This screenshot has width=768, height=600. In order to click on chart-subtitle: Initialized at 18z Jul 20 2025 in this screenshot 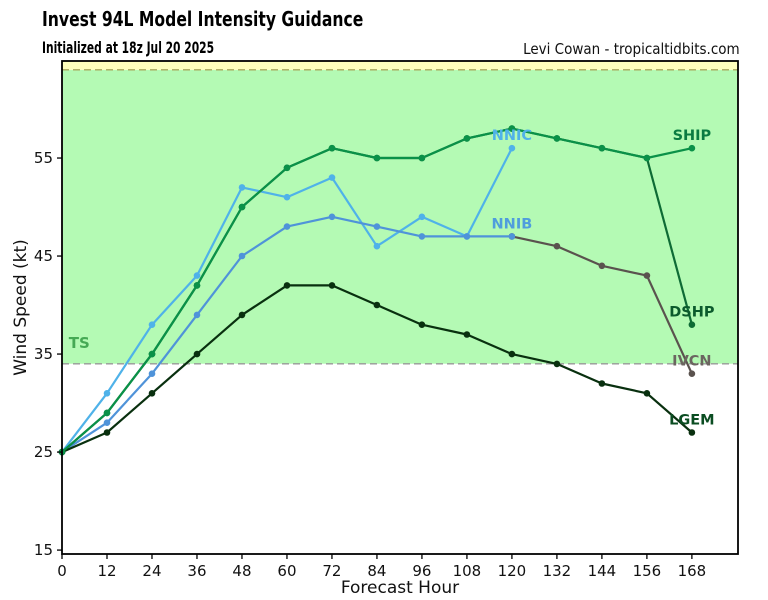, I will do `click(128, 47)`.